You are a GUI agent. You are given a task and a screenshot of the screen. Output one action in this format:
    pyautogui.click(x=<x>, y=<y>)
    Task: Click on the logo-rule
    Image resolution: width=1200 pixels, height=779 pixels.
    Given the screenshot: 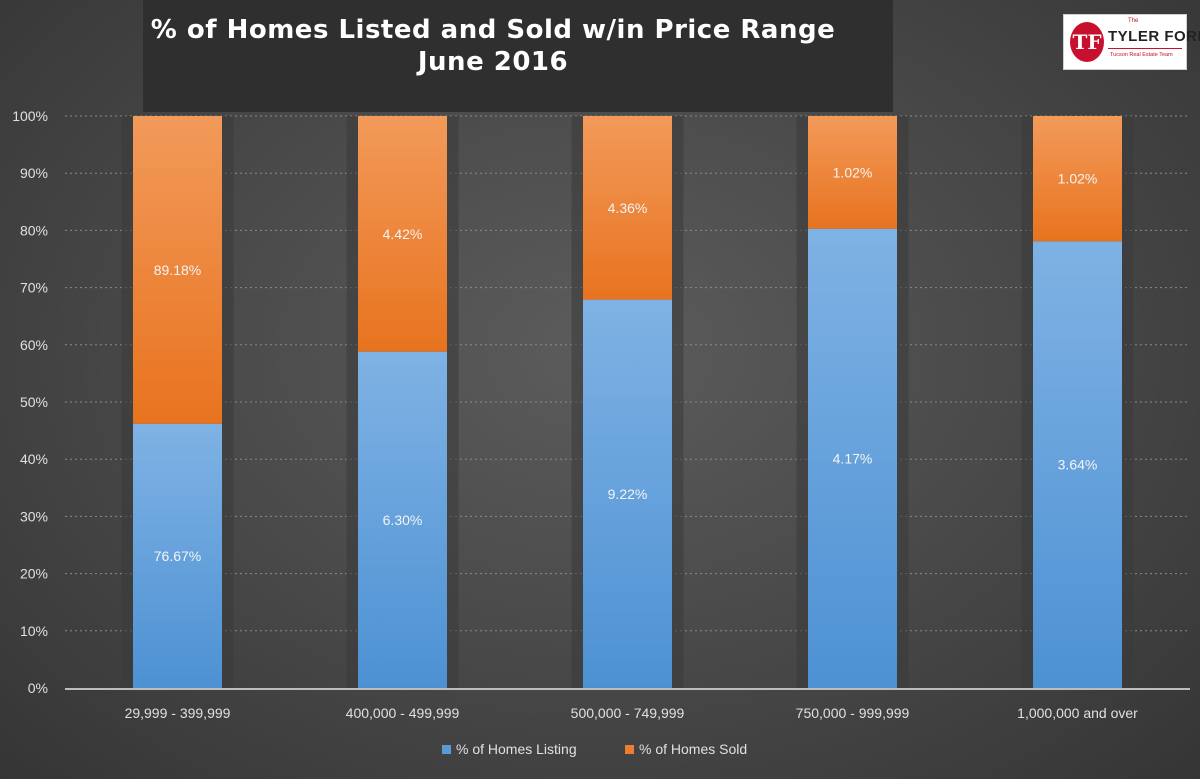 What is the action you would take?
    pyautogui.click(x=1145, y=48)
    